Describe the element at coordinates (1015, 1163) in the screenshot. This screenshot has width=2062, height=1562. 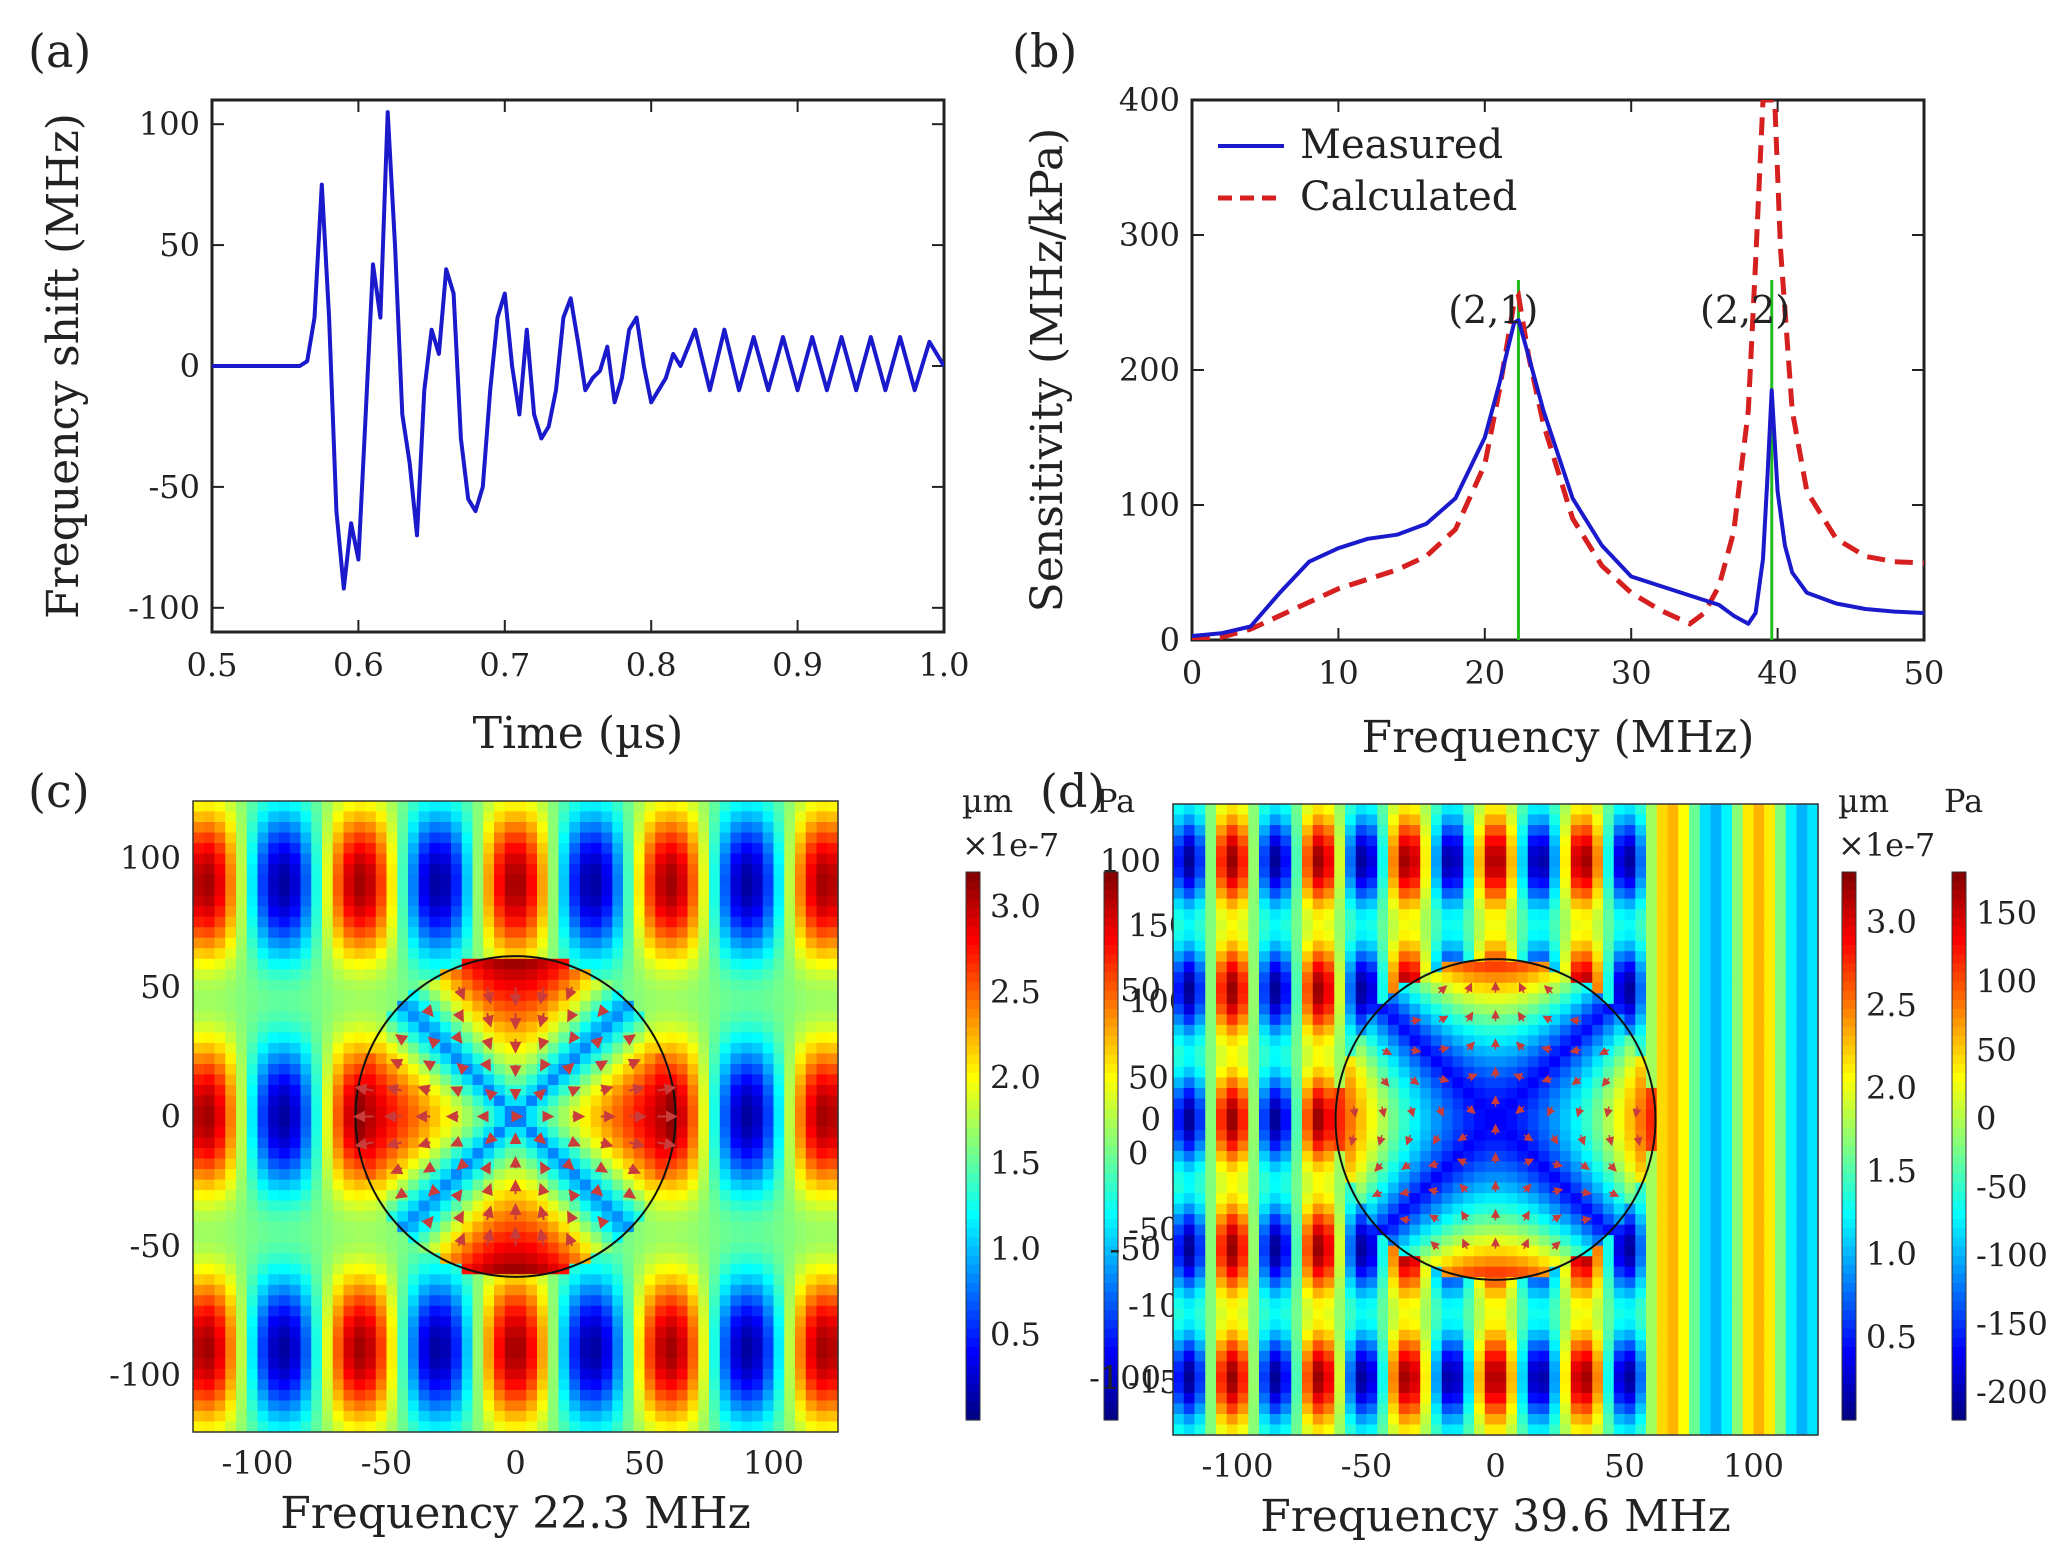
I see `c-colorbar-displacement-tick-label: 1.5` at that location.